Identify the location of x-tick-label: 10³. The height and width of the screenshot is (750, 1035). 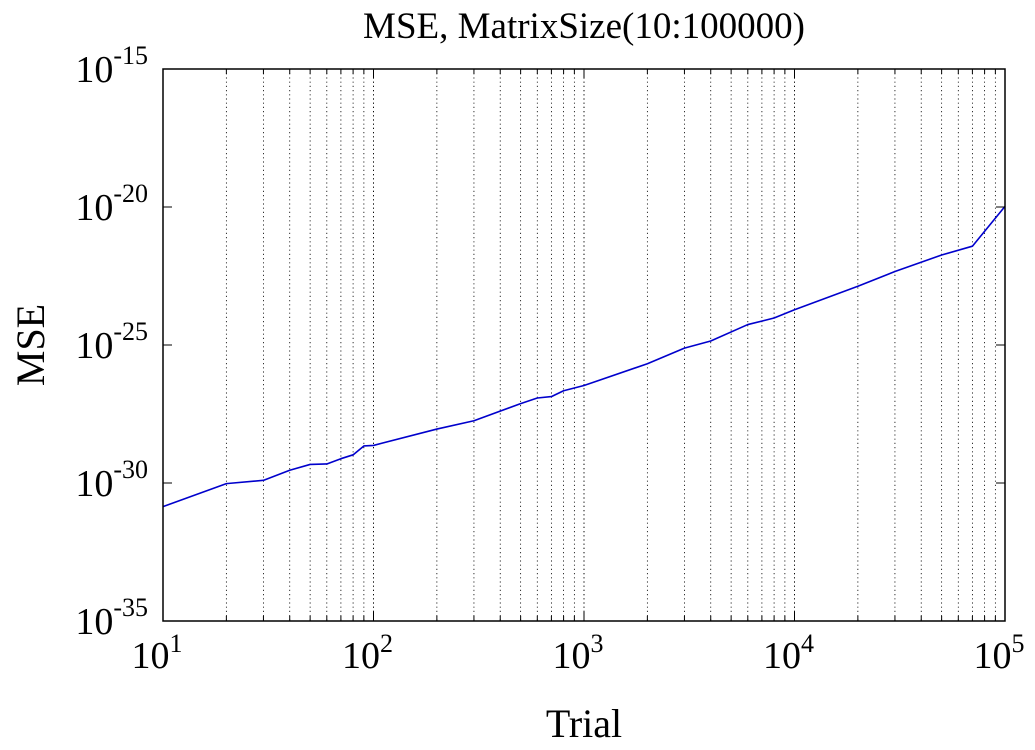
(578, 653).